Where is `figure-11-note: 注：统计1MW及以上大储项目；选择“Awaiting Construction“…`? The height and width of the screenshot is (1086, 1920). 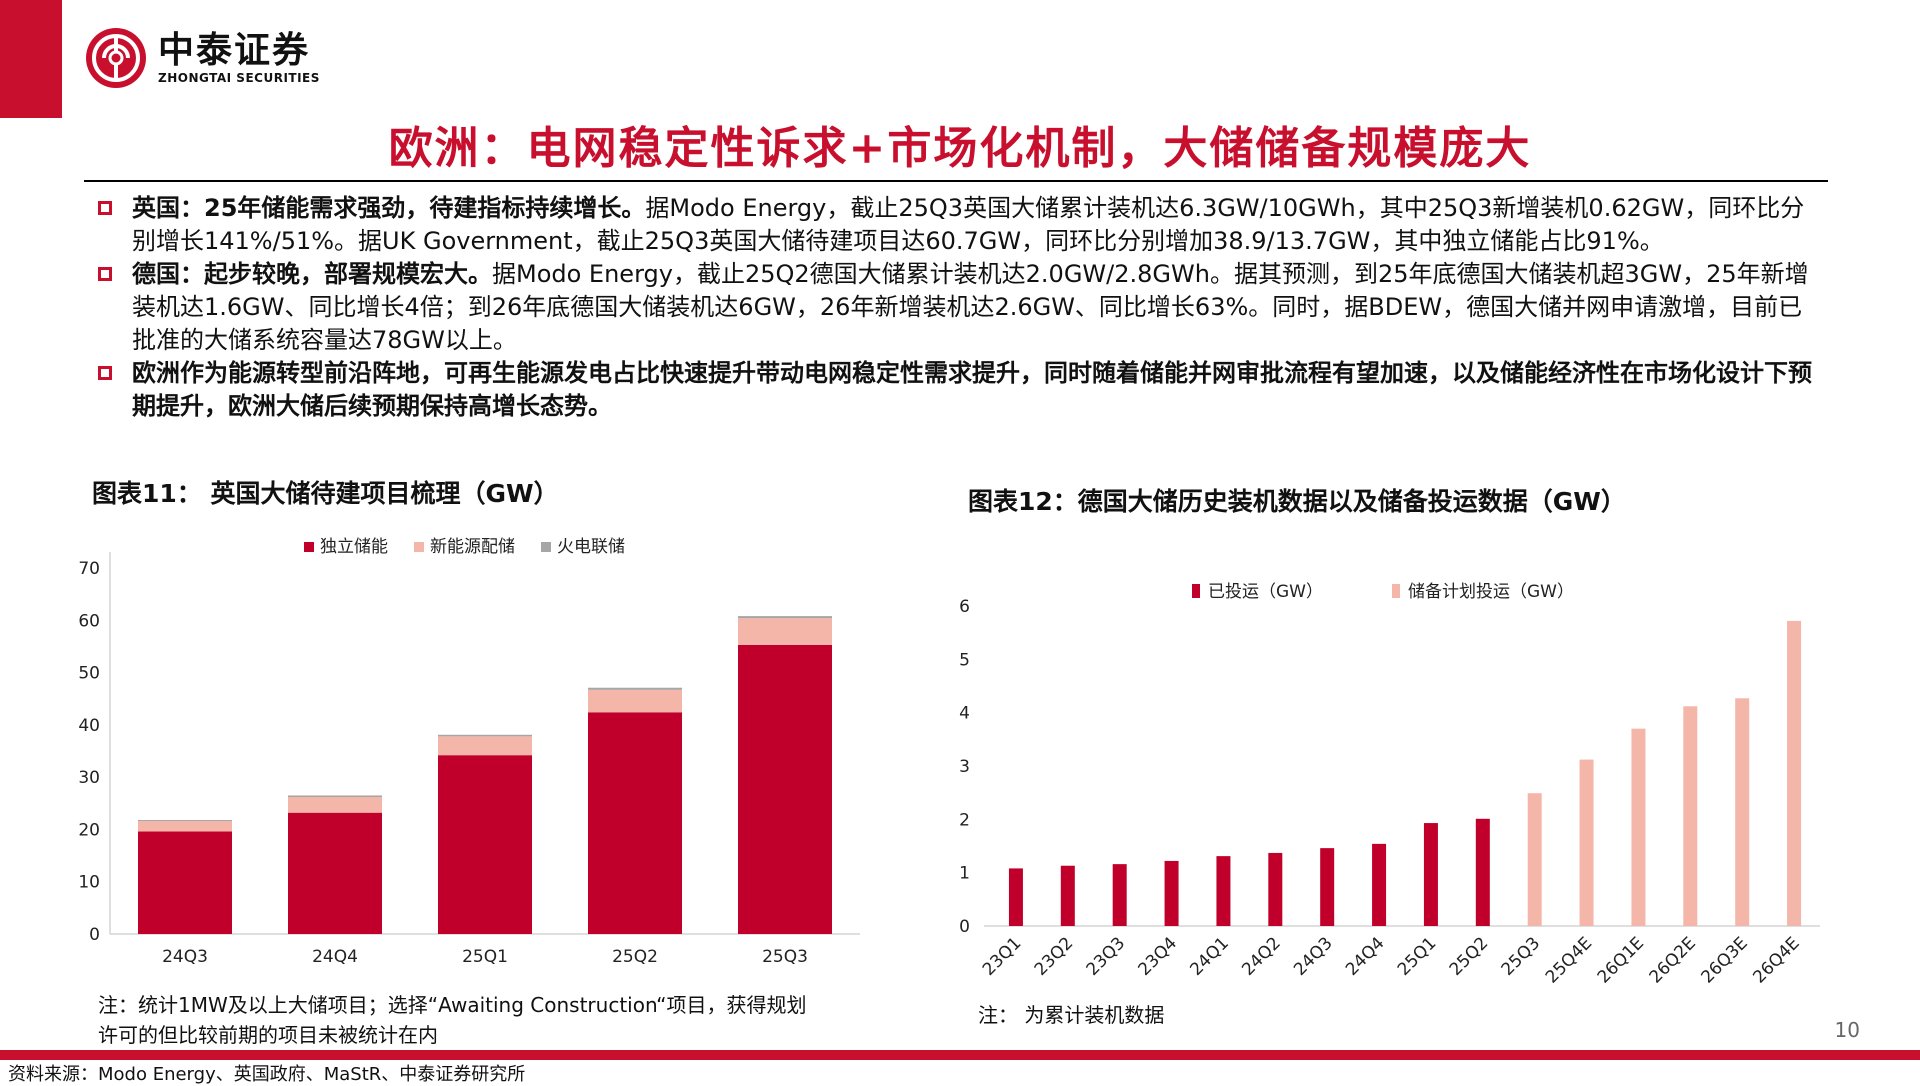 figure-11-note: 注：统计1MW及以上大储项目；选择“Awaiting Construction“… is located at coordinates (452, 1020).